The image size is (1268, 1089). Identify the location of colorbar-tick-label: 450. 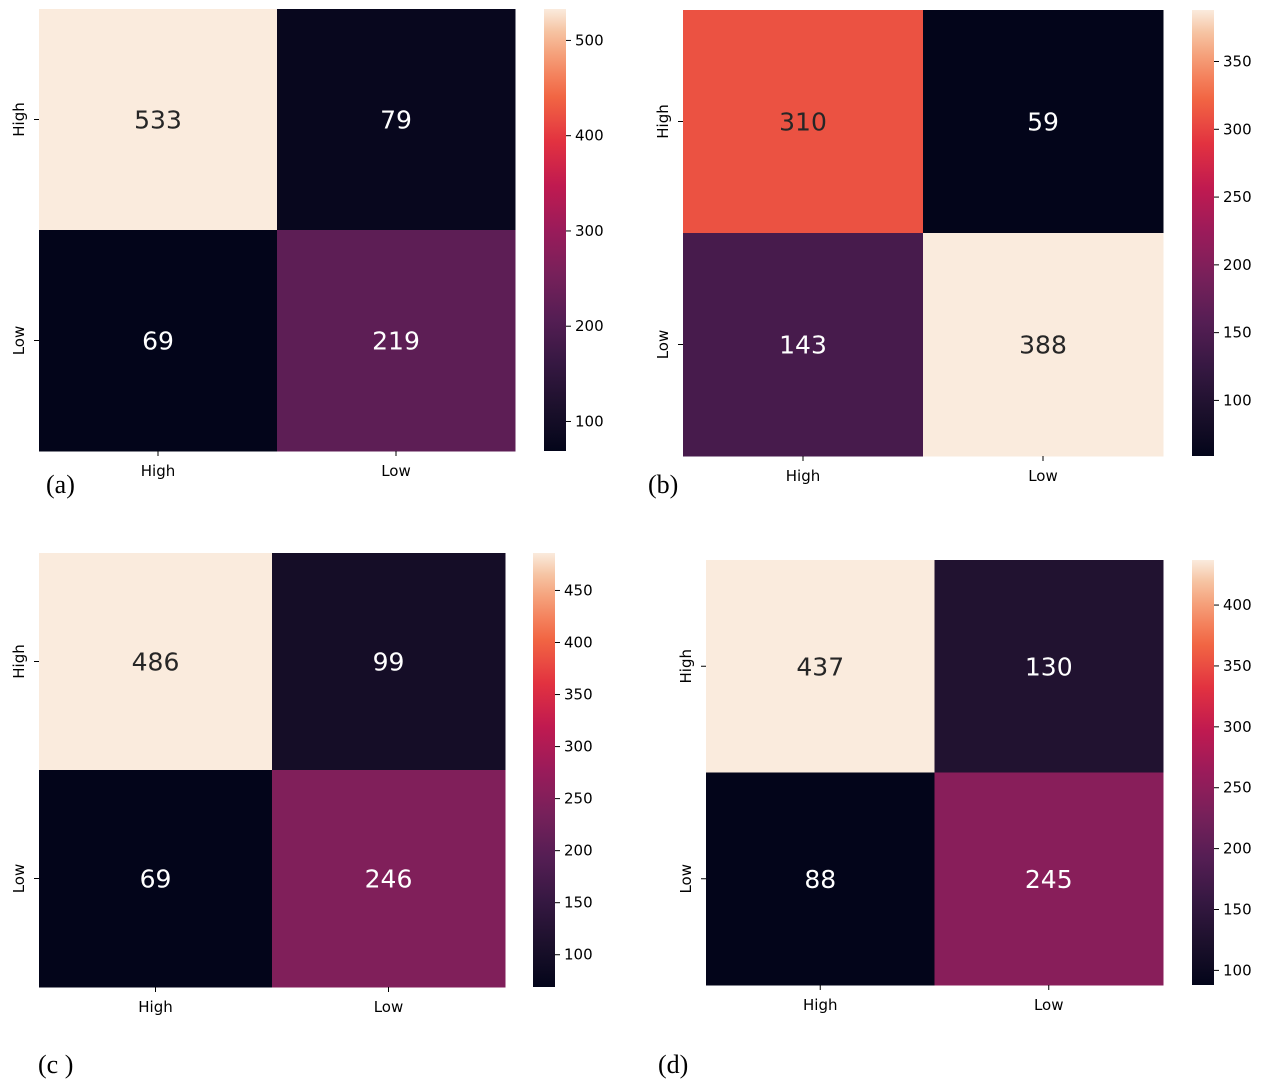
(578, 590).